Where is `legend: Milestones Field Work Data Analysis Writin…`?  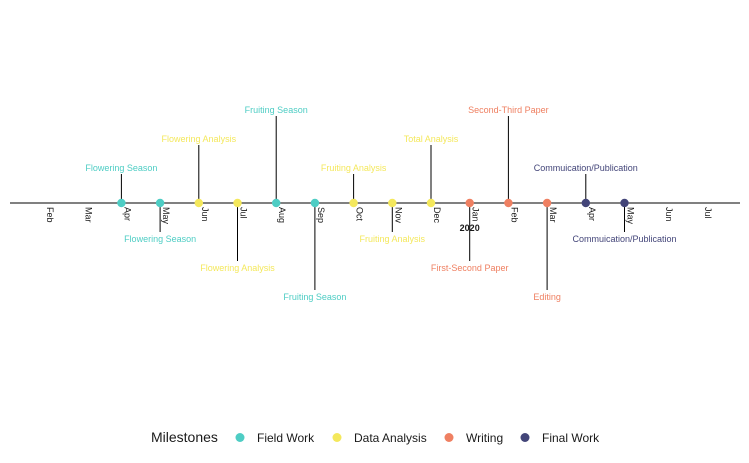
legend: Milestones Field Work Data Analysis Writin… is located at coordinates (375, 437).